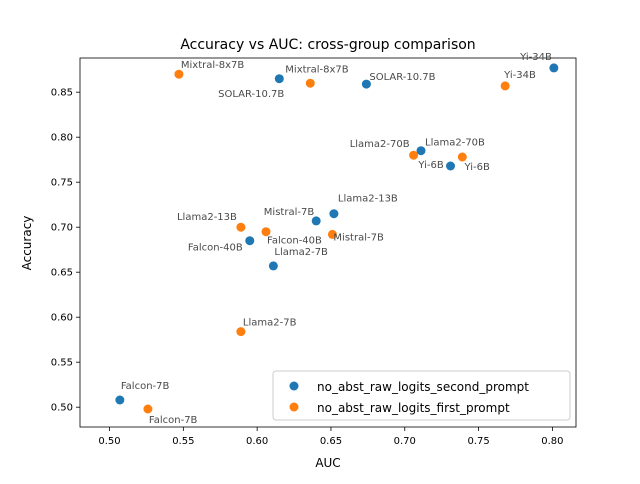 The image size is (640, 484). Describe the element at coordinates (183, 441) in the screenshot. I see `x-tick-label: 0.55` at that location.